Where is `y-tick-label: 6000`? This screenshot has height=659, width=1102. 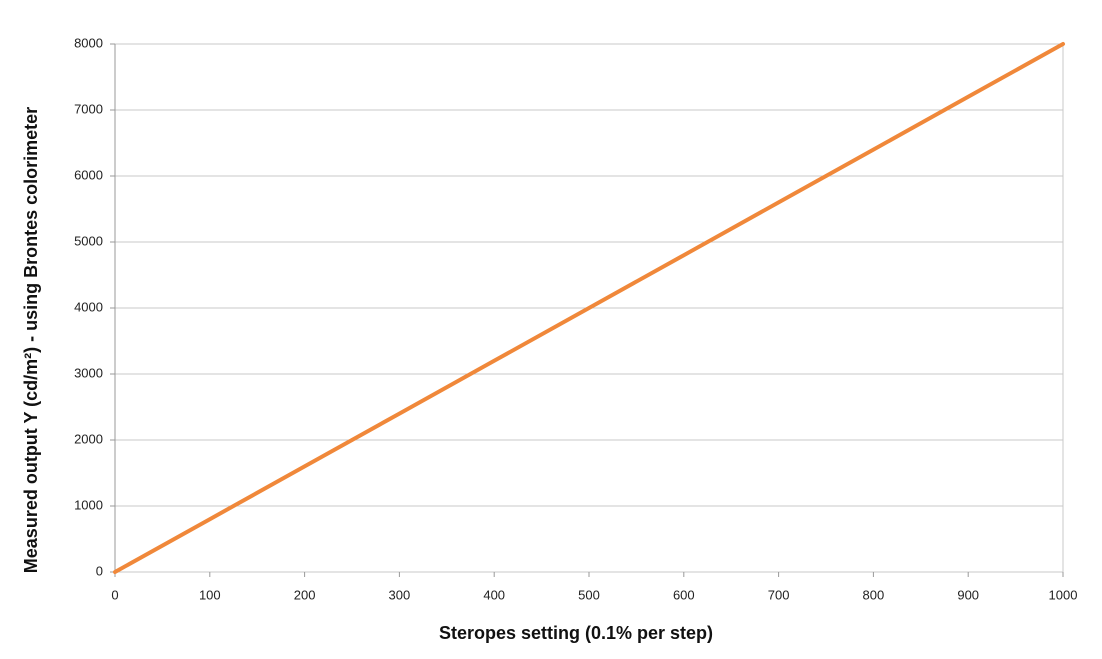 y-tick-label: 6000 is located at coordinates (88, 174).